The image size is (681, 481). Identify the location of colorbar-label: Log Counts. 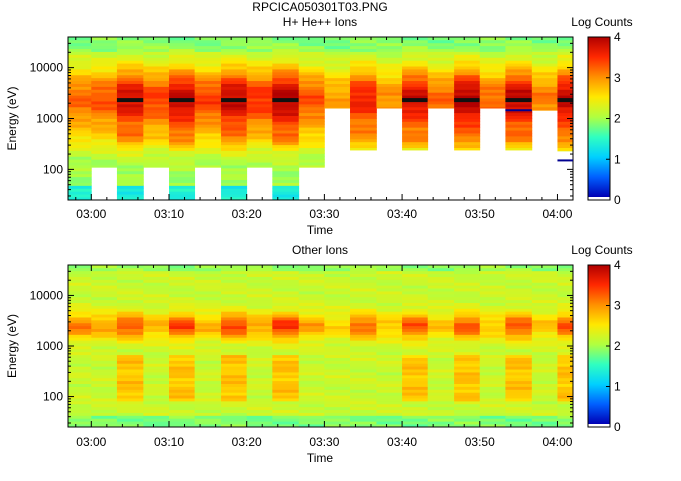
(601, 250).